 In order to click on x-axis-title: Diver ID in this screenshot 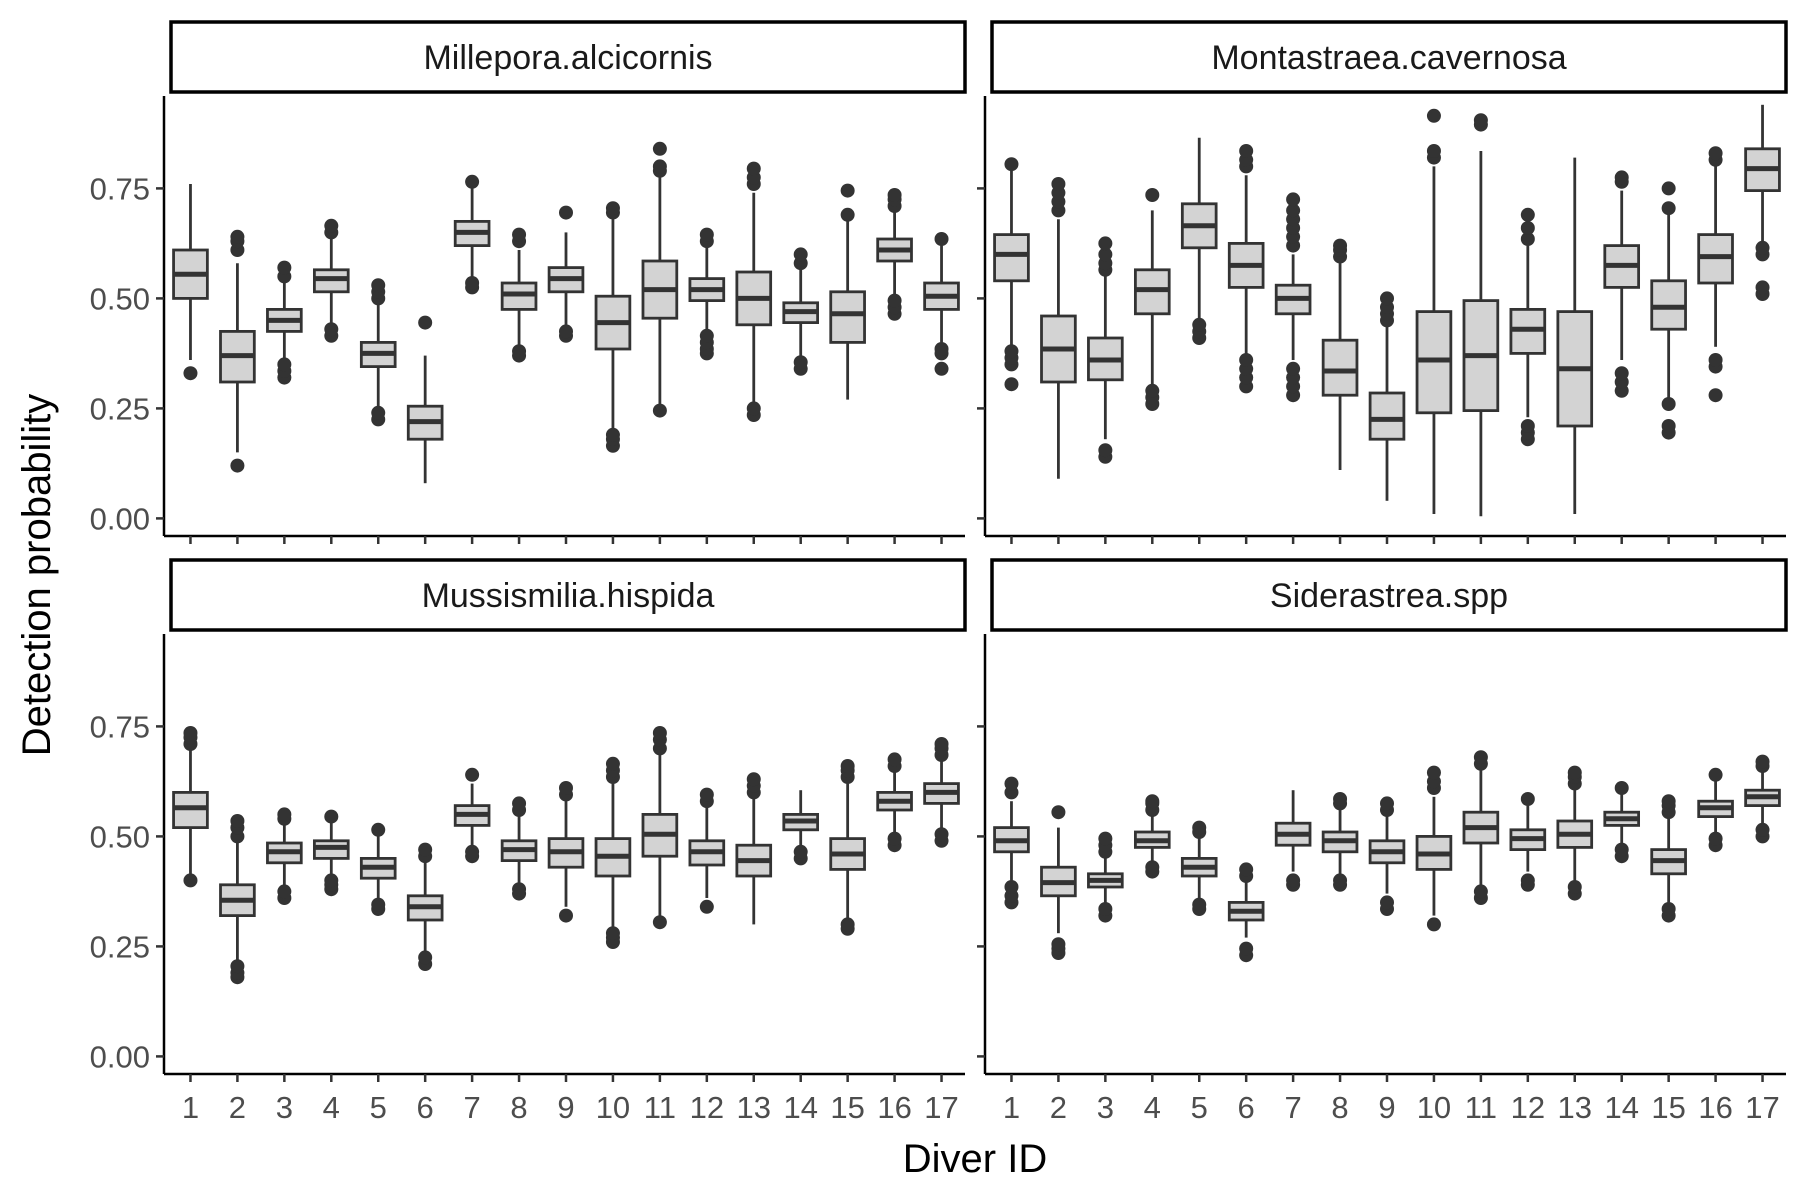, I will do `click(975, 1159)`.